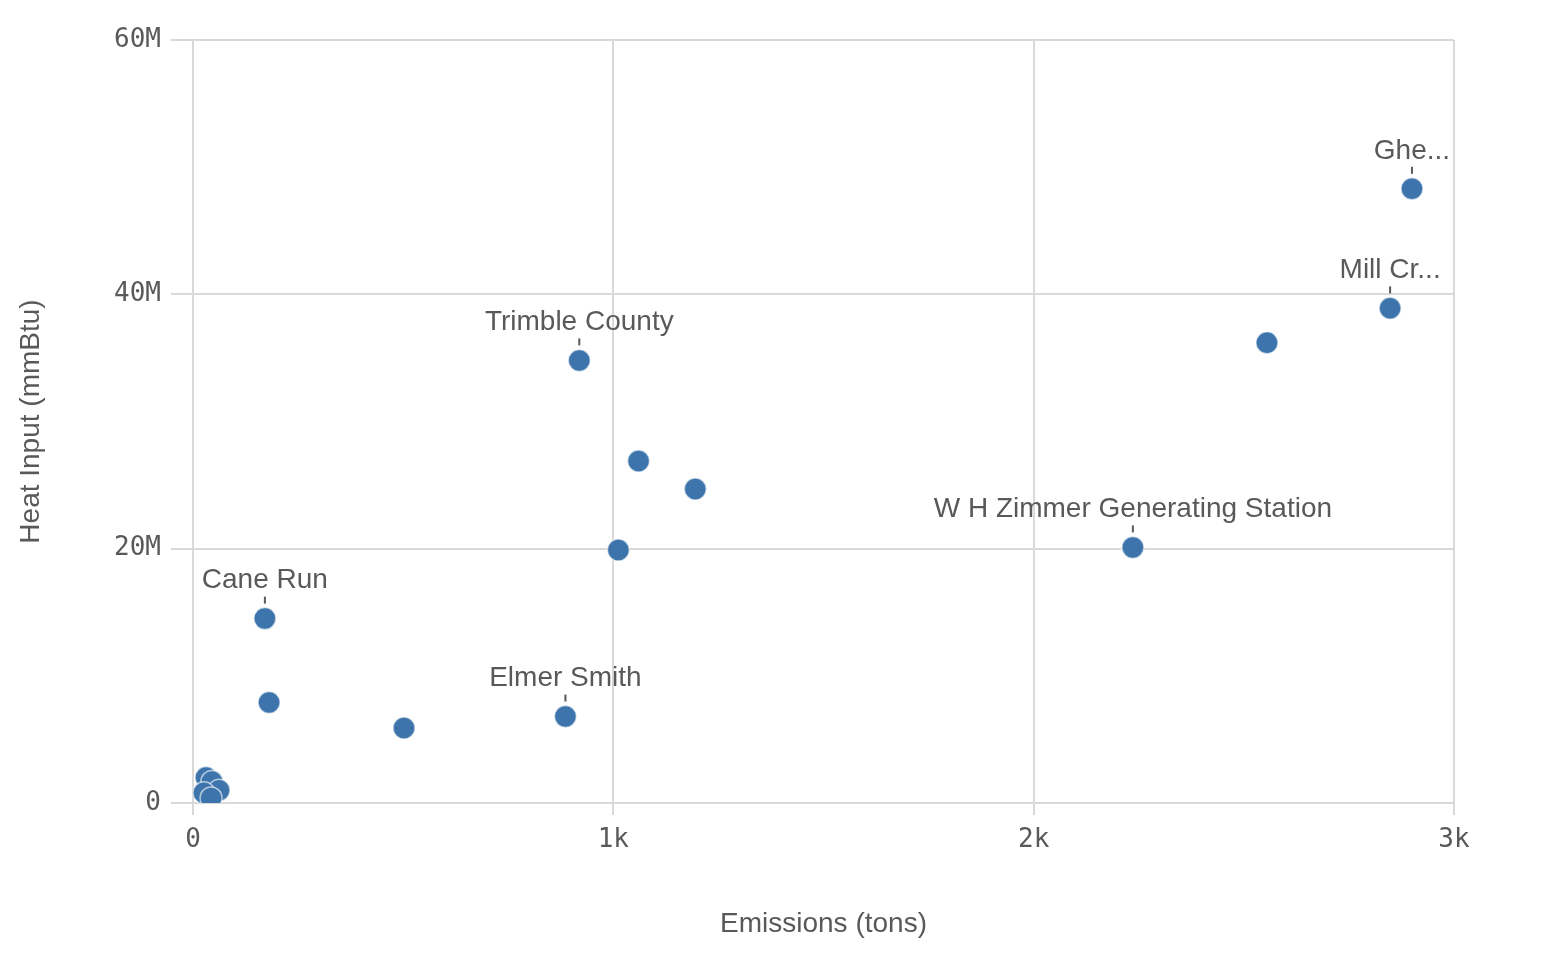 The image size is (1562, 975). What do you see at coordinates (823, 922) in the screenshot?
I see `x-axis-title: Emissions (tons)` at bounding box center [823, 922].